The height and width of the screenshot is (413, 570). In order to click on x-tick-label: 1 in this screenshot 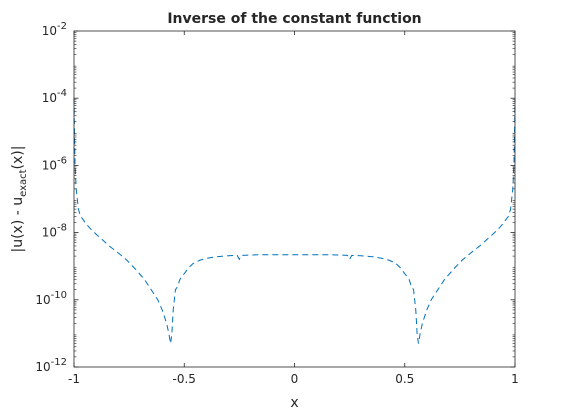, I will do `click(515, 379)`.